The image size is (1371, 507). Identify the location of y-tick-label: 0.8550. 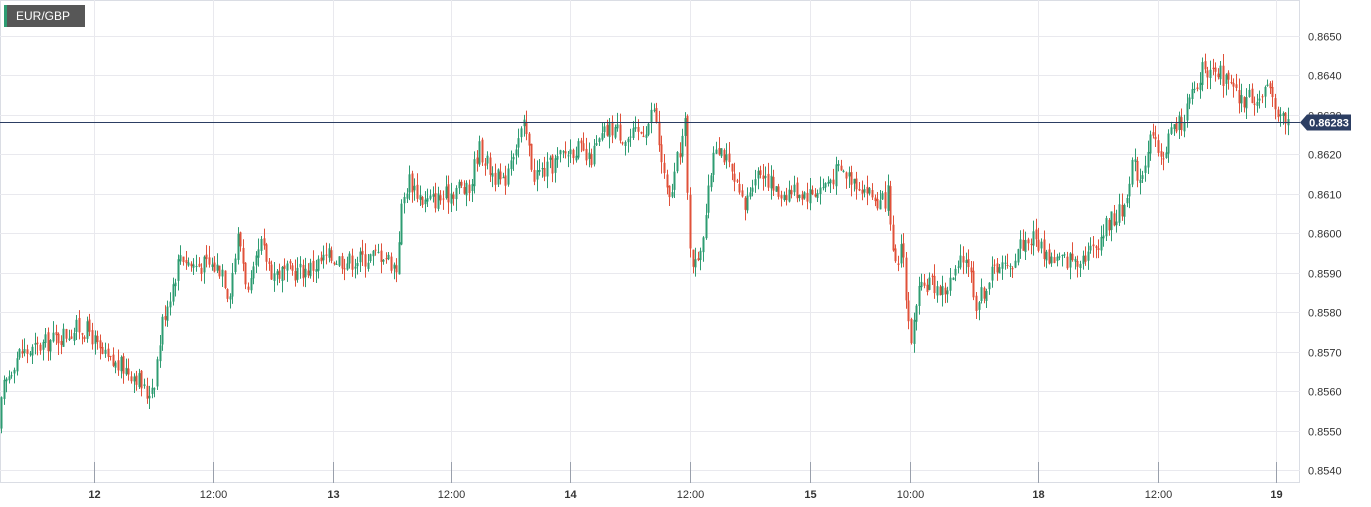
(1325, 433).